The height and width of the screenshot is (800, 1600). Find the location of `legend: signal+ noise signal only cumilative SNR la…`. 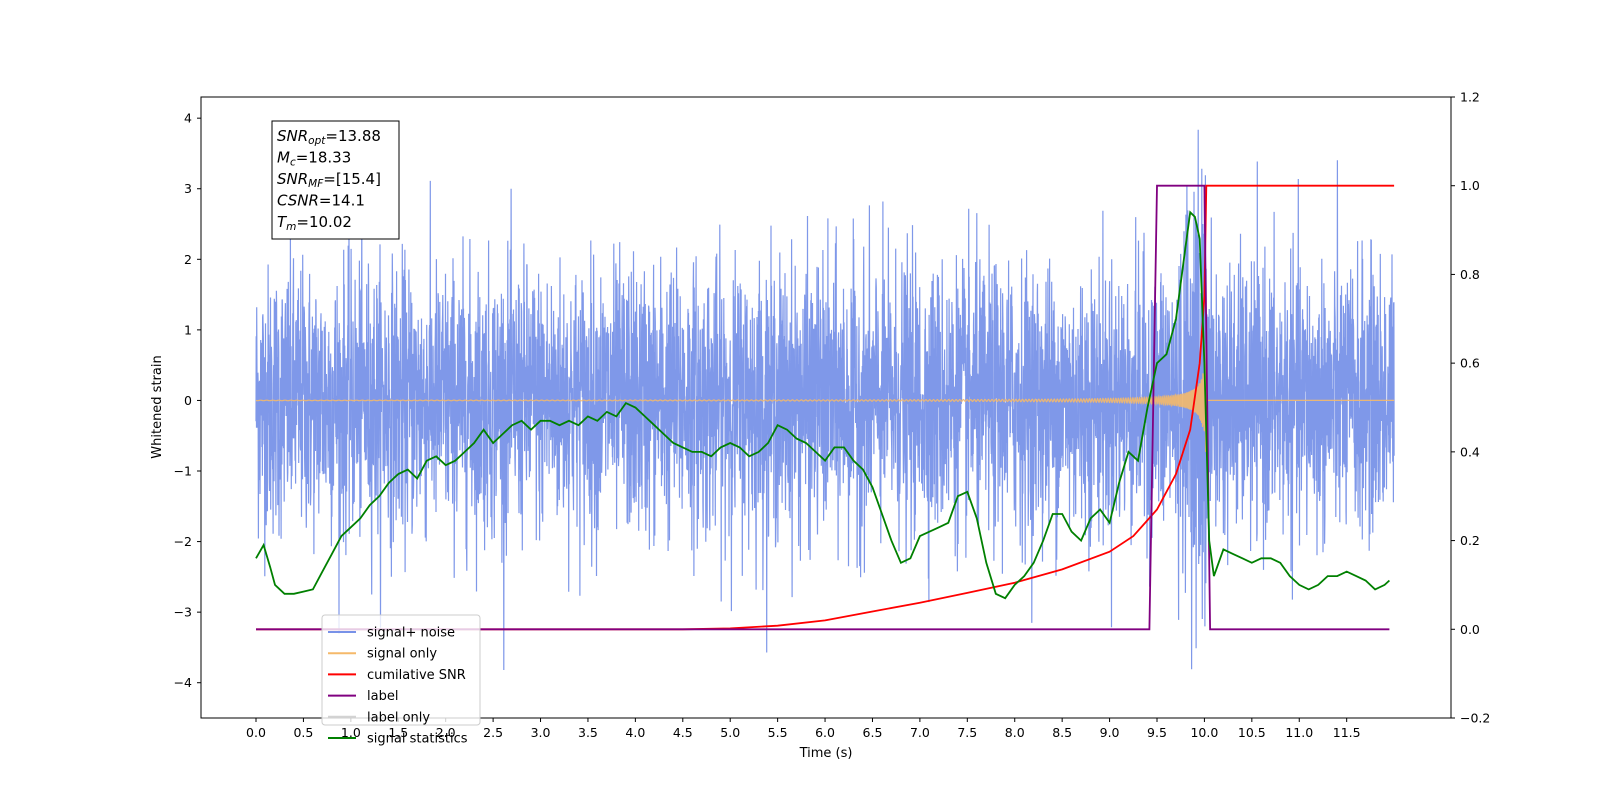

legend: signal+ noise signal only cumilative SNR la… is located at coordinates (401, 680).